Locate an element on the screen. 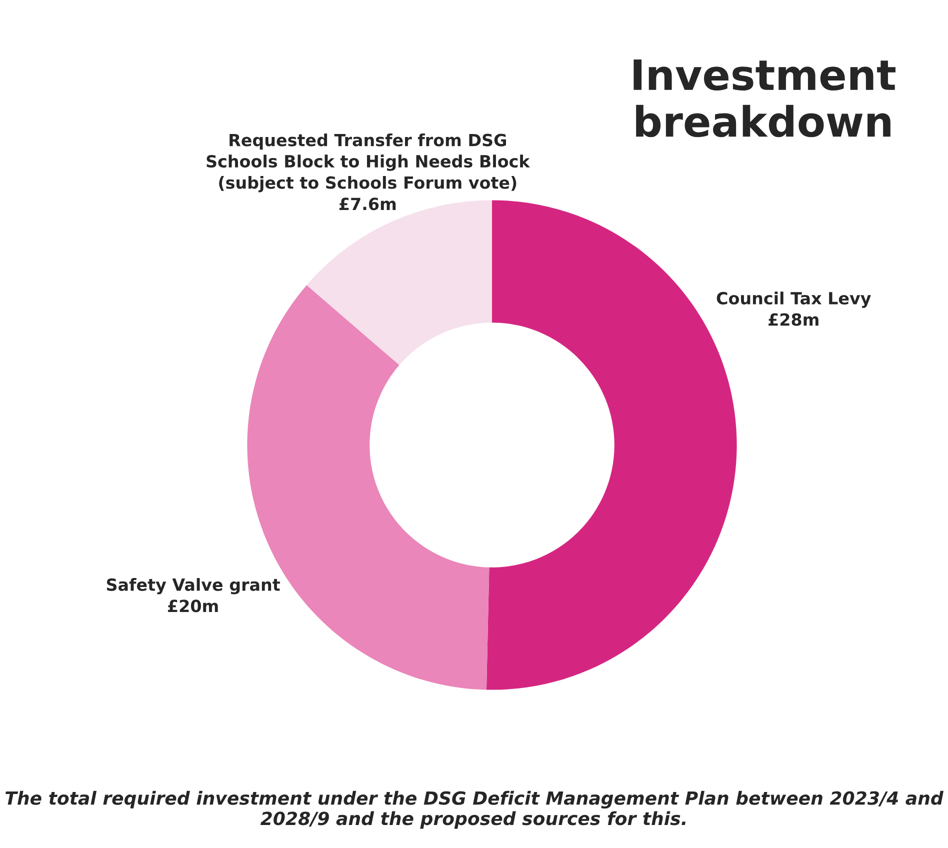 Image resolution: width=948 pixels, height=848 pixels. slice-label: Safety Valve grant is located at coordinates (193, 586).